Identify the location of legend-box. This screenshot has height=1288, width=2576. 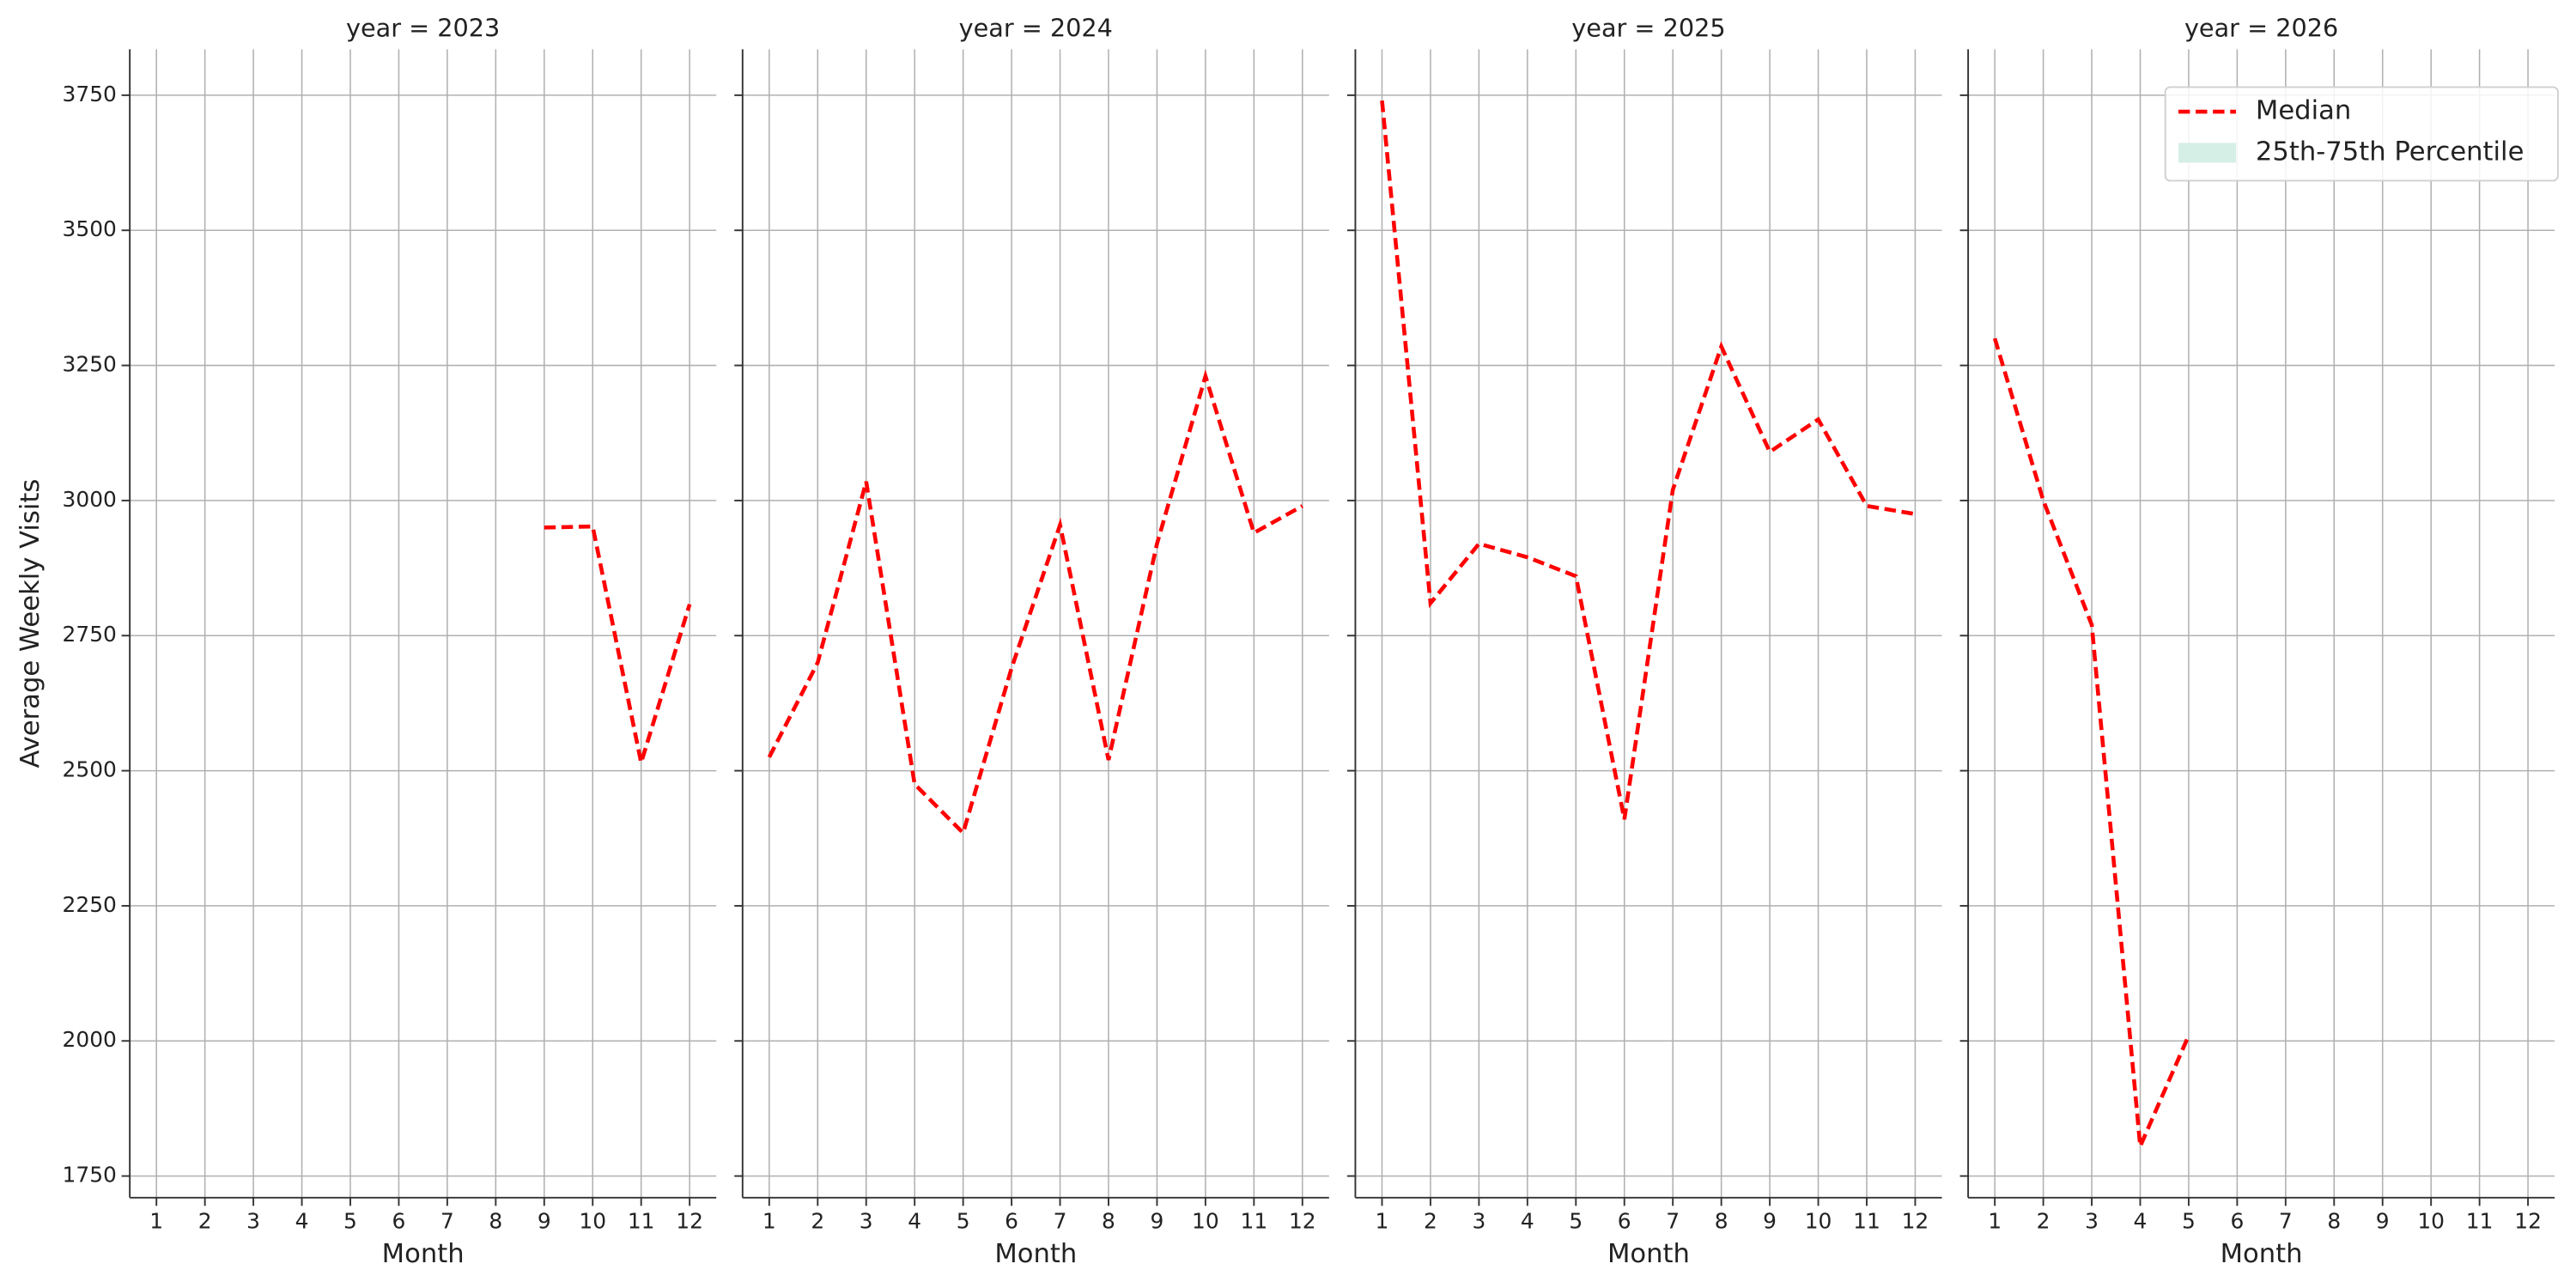
(2361, 134).